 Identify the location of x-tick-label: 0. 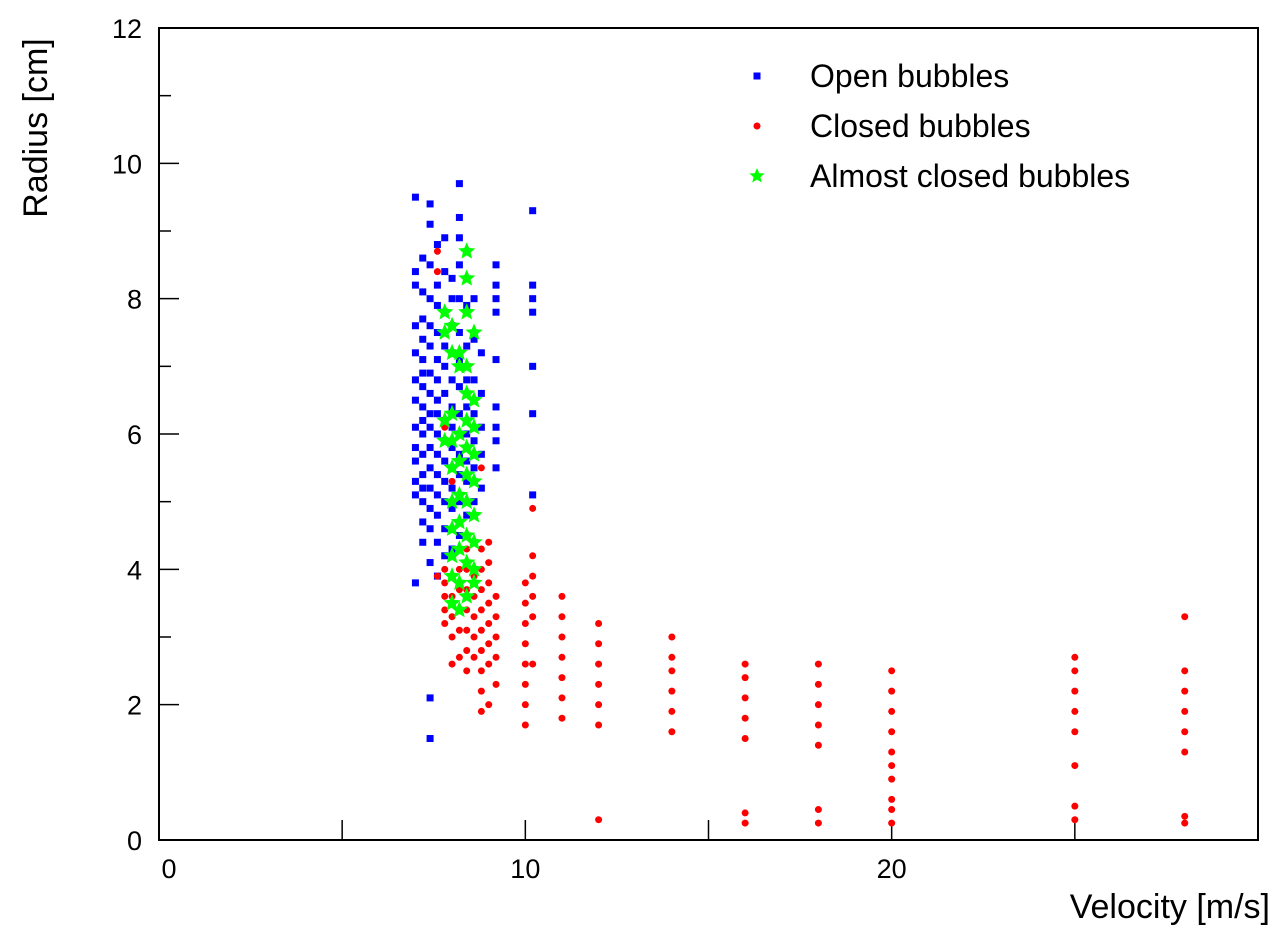
(168, 869).